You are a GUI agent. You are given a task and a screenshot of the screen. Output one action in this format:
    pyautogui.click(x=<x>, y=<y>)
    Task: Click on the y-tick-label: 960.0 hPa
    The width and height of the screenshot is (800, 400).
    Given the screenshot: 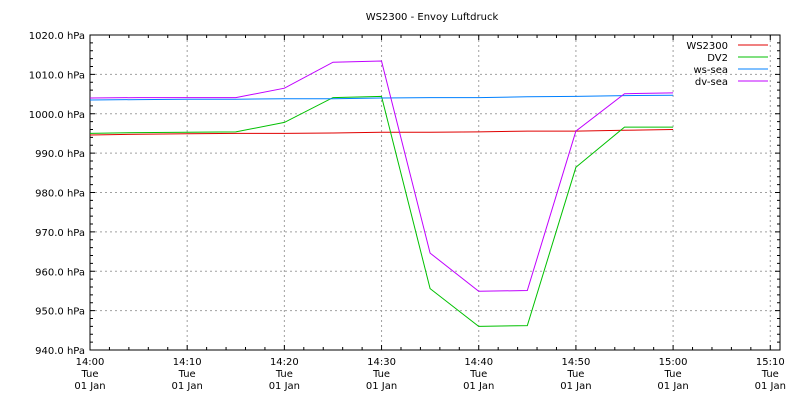 What is the action you would take?
    pyautogui.click(x=60, y=272)
    